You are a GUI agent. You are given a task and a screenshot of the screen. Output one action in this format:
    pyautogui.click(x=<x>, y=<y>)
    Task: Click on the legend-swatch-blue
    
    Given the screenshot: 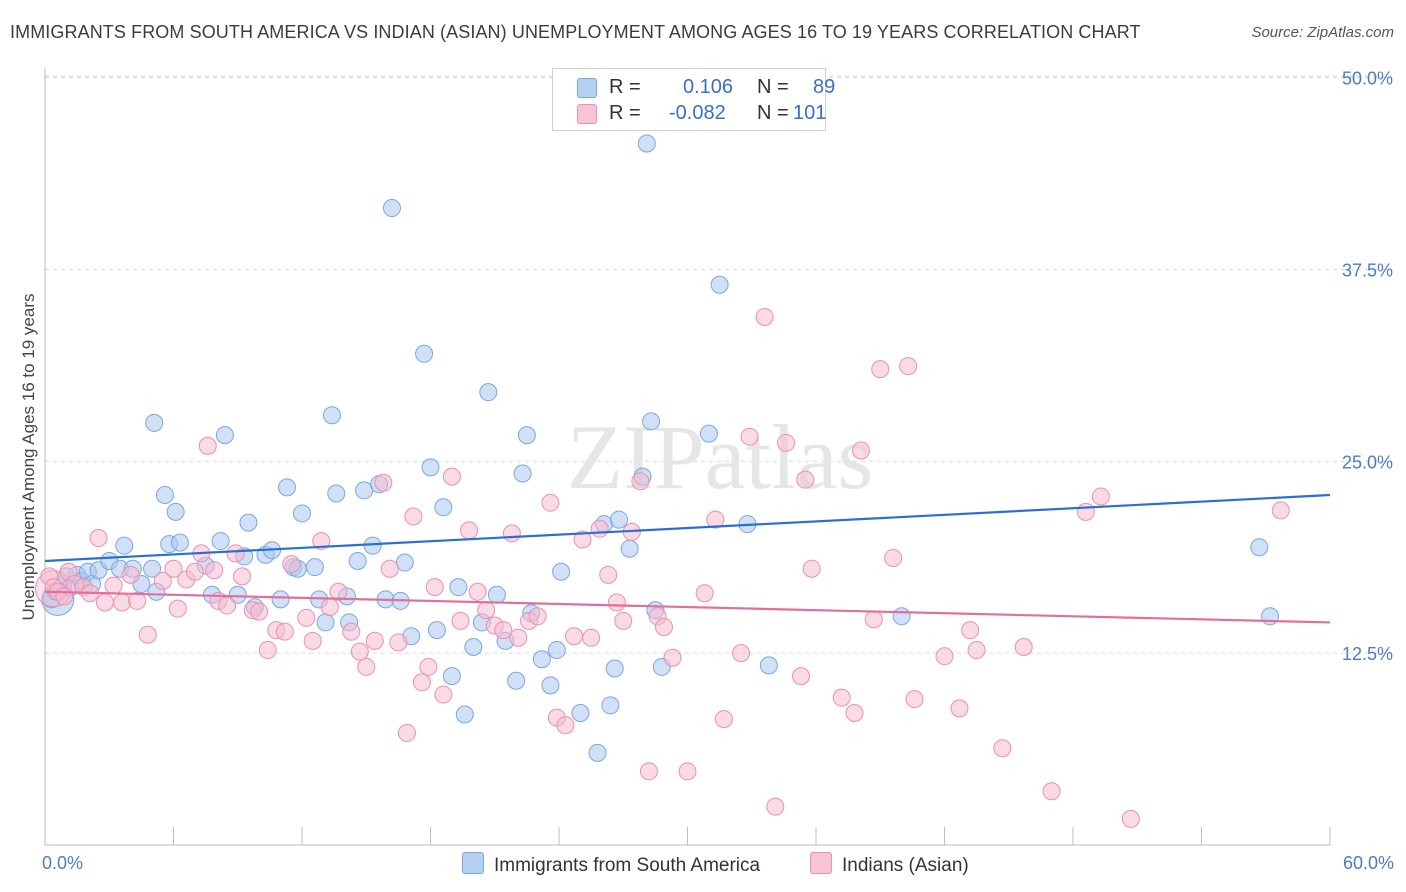 What is the action you would take?
    pyautogui.click(x=587, y=88)
    